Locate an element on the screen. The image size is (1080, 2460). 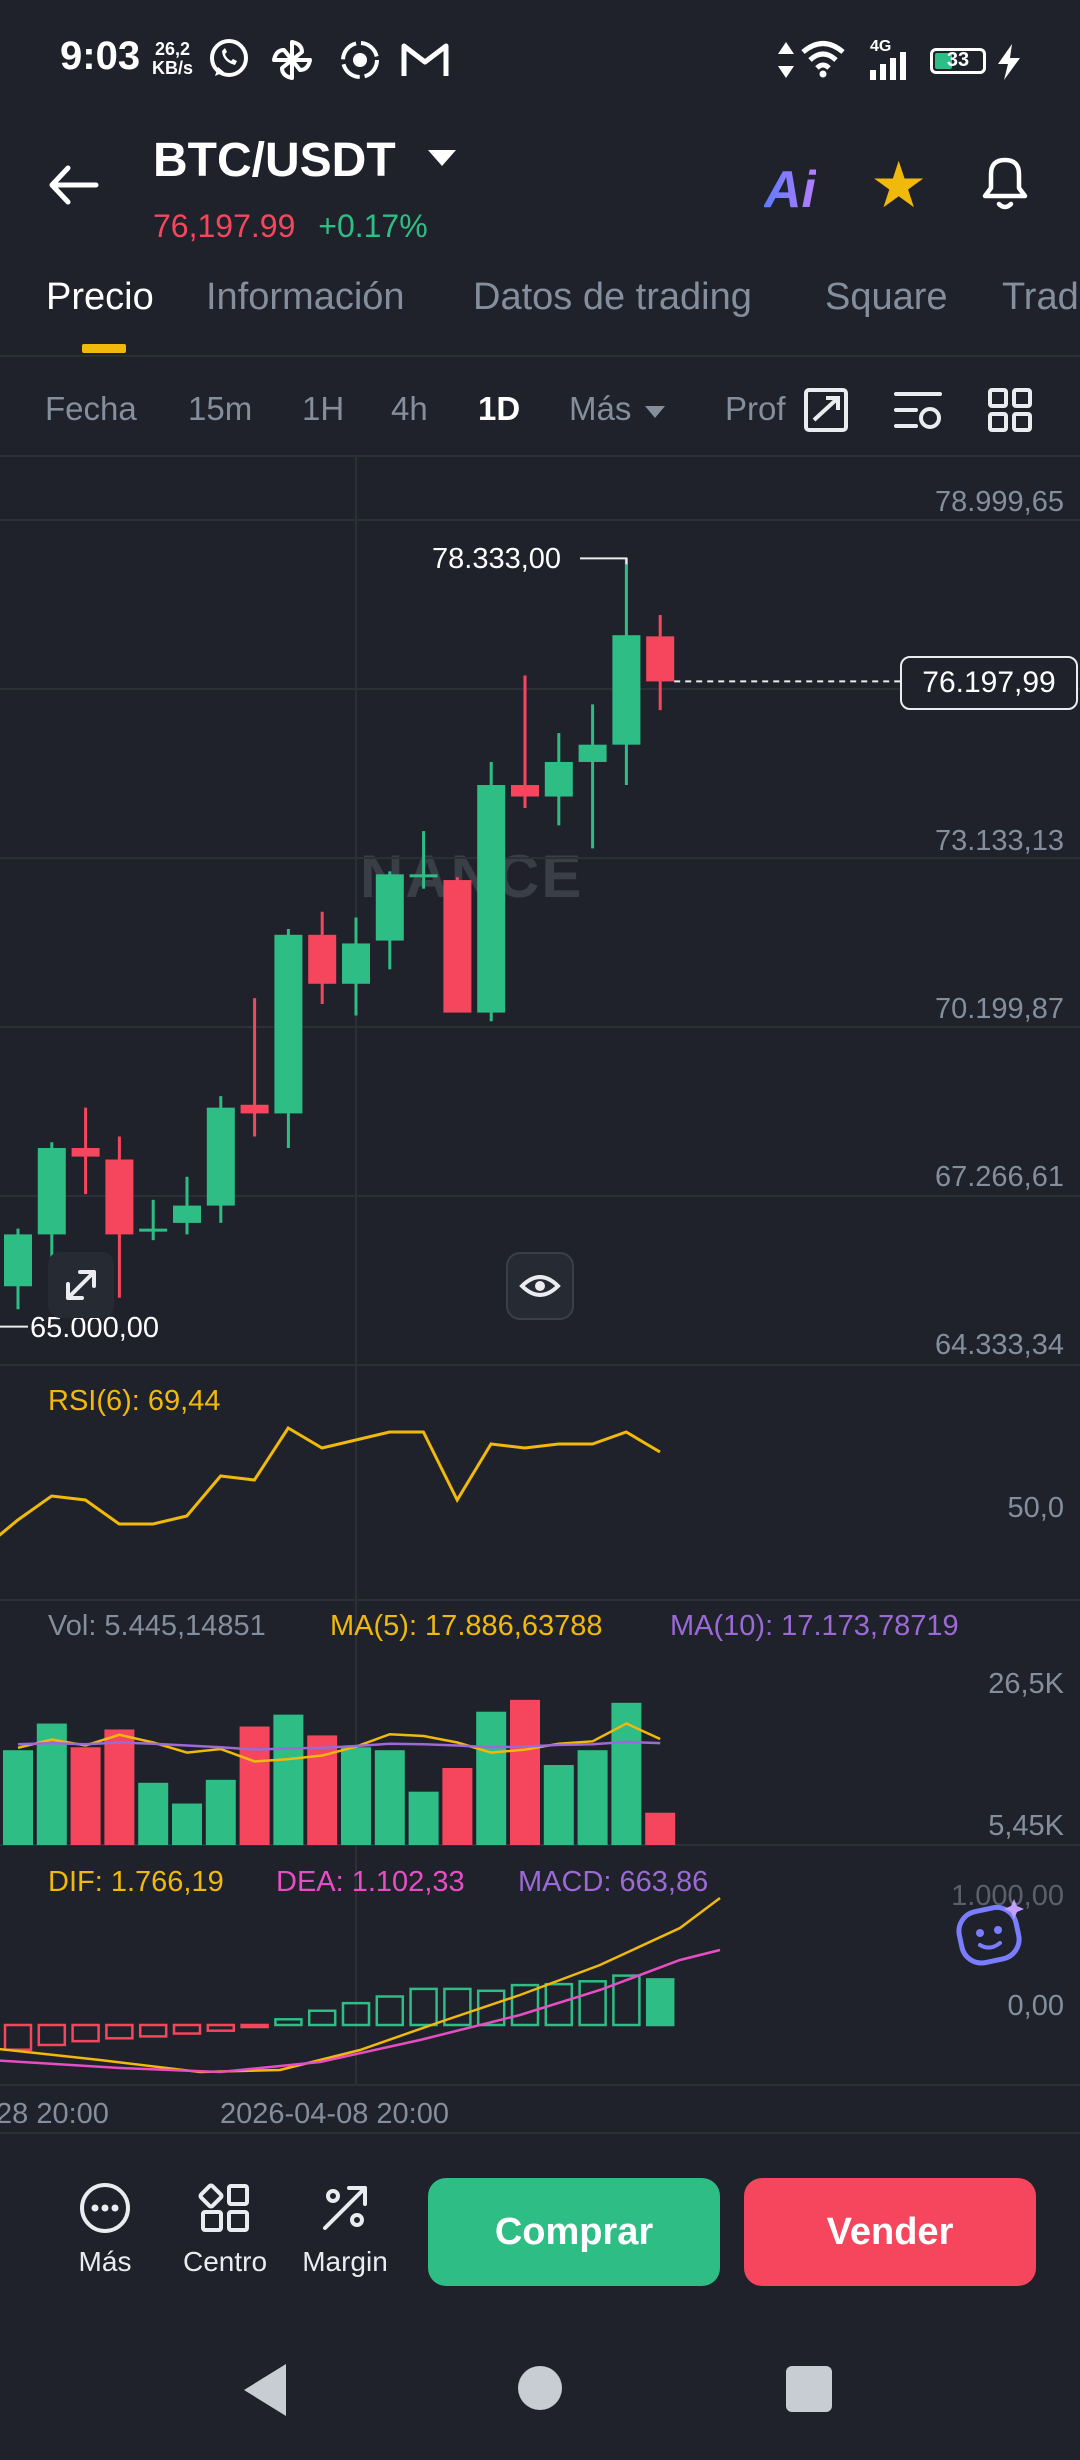
nav-recents-button is located at coordinates (809, 2389).